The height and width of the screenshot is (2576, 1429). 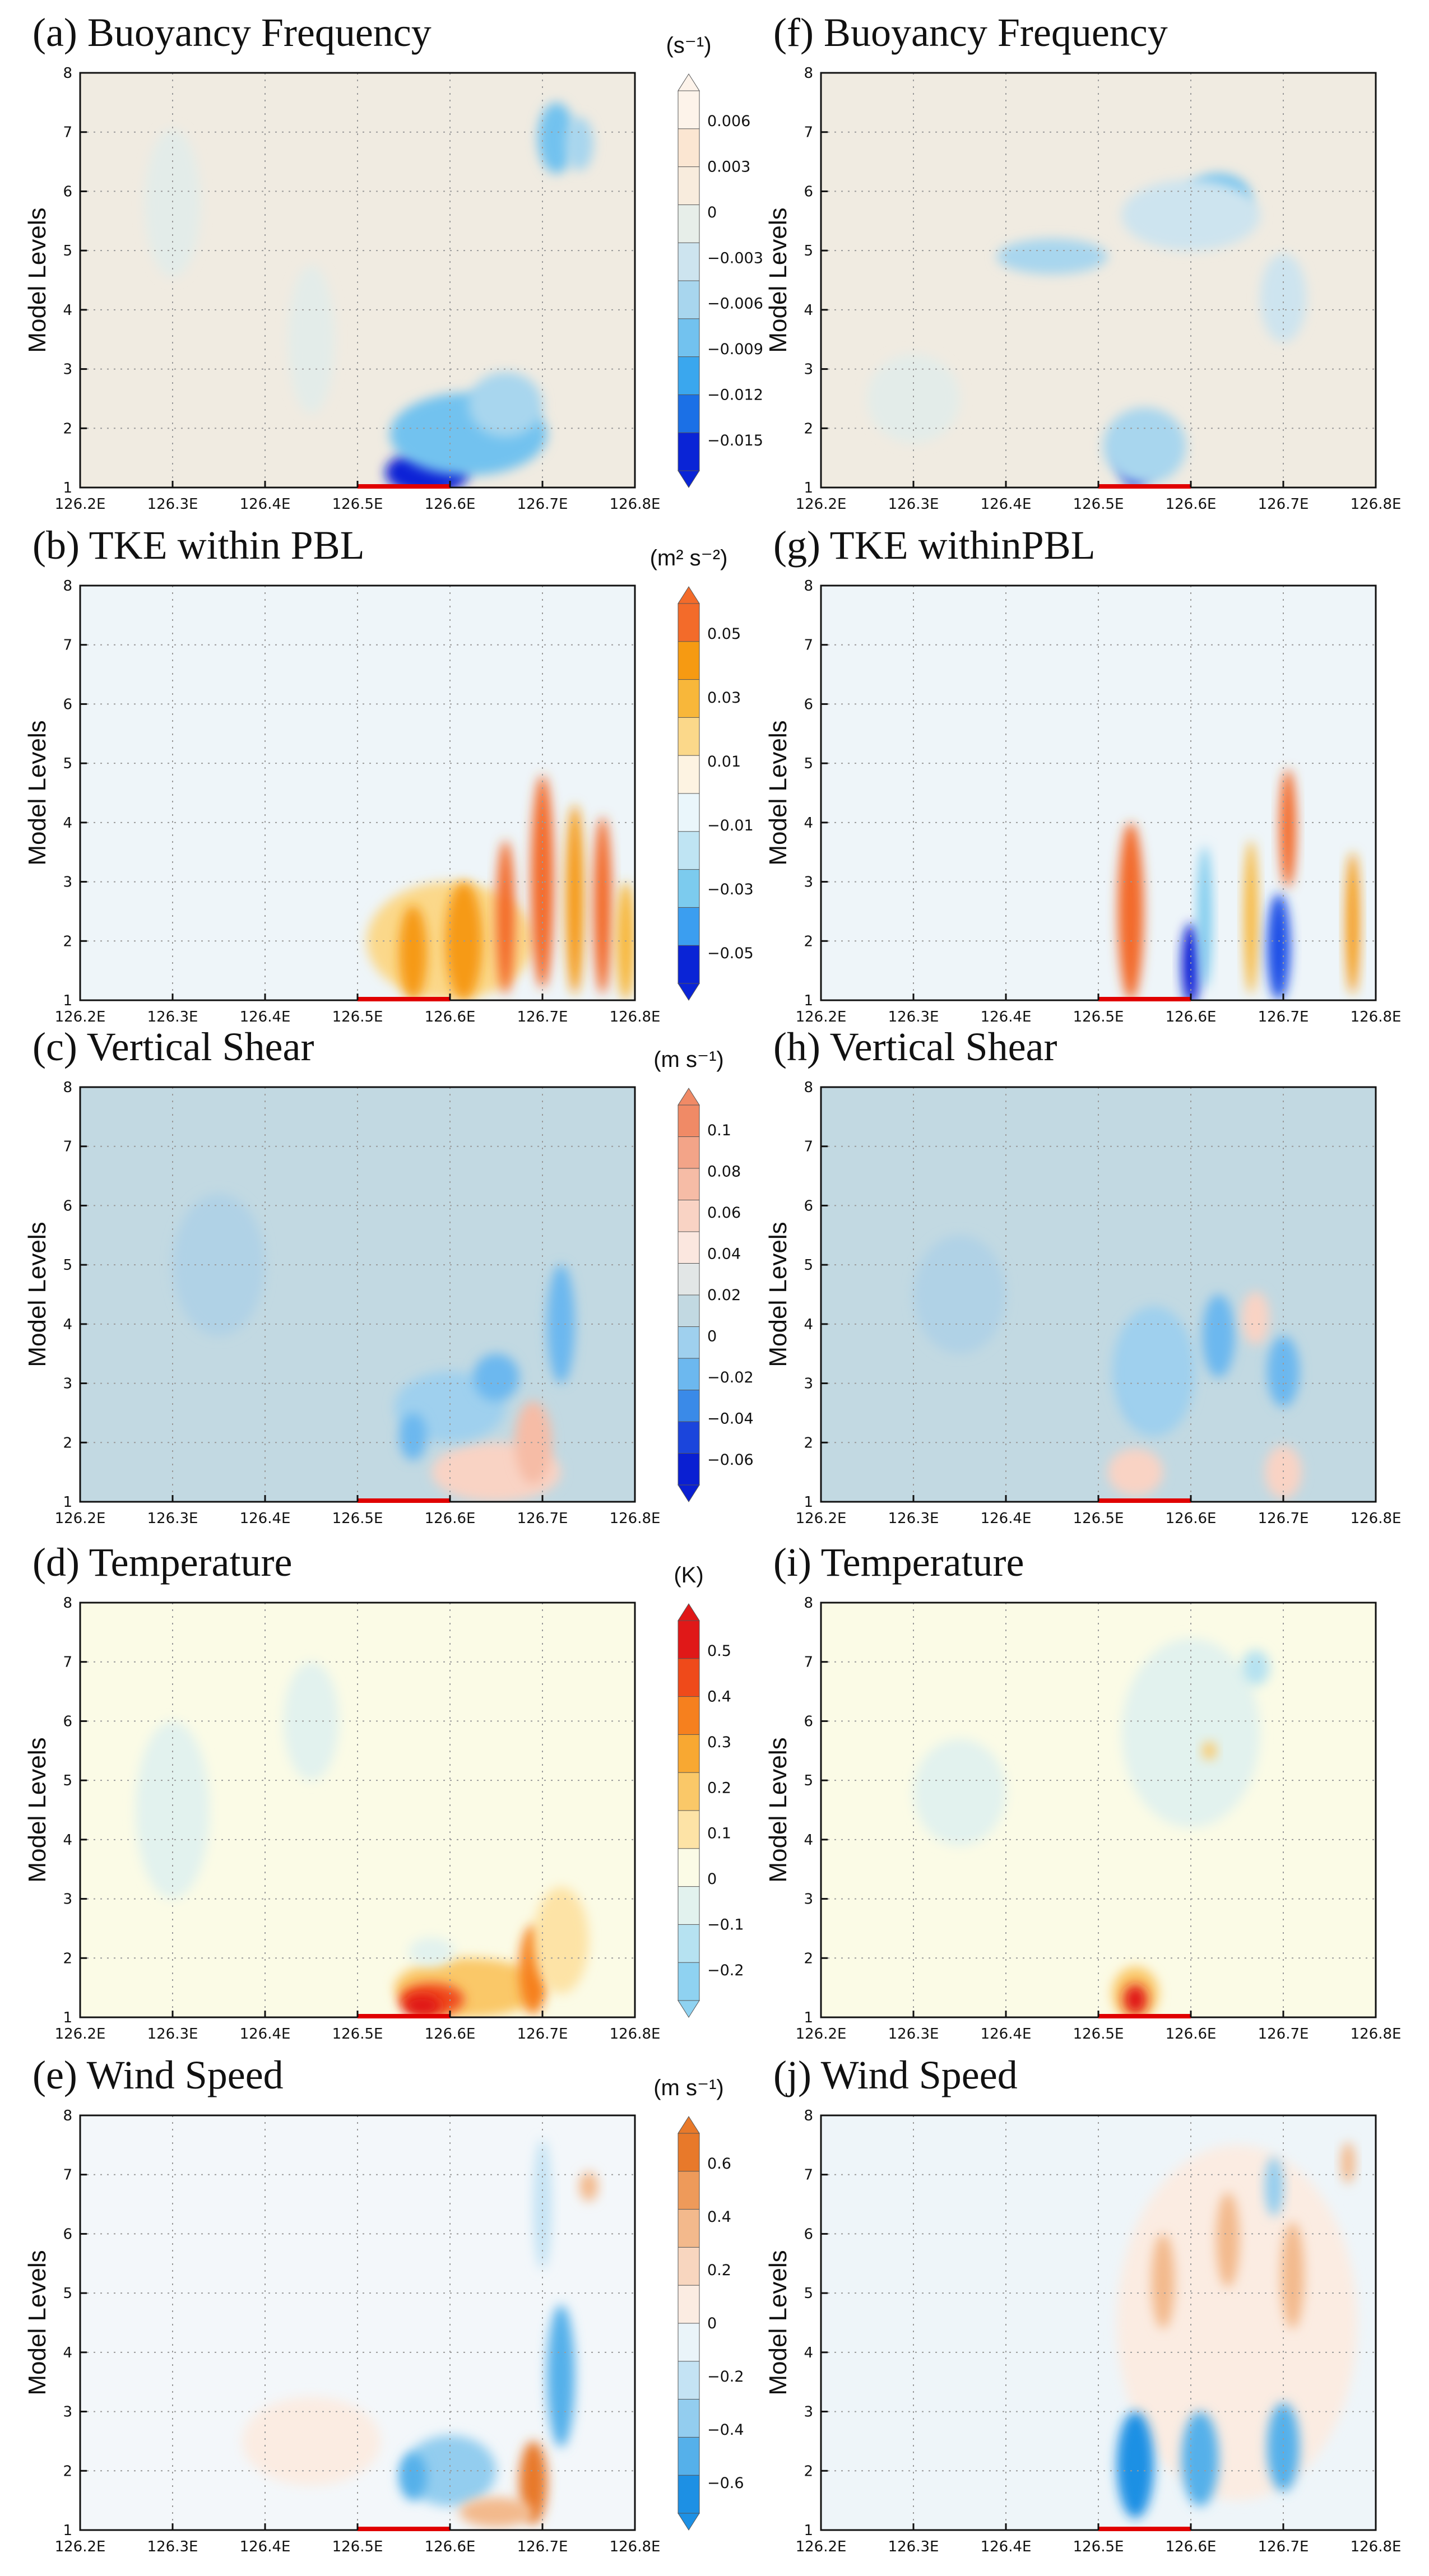 I want to click on panel-title: (b) TKE within PBL, so click(x=199, y=545).